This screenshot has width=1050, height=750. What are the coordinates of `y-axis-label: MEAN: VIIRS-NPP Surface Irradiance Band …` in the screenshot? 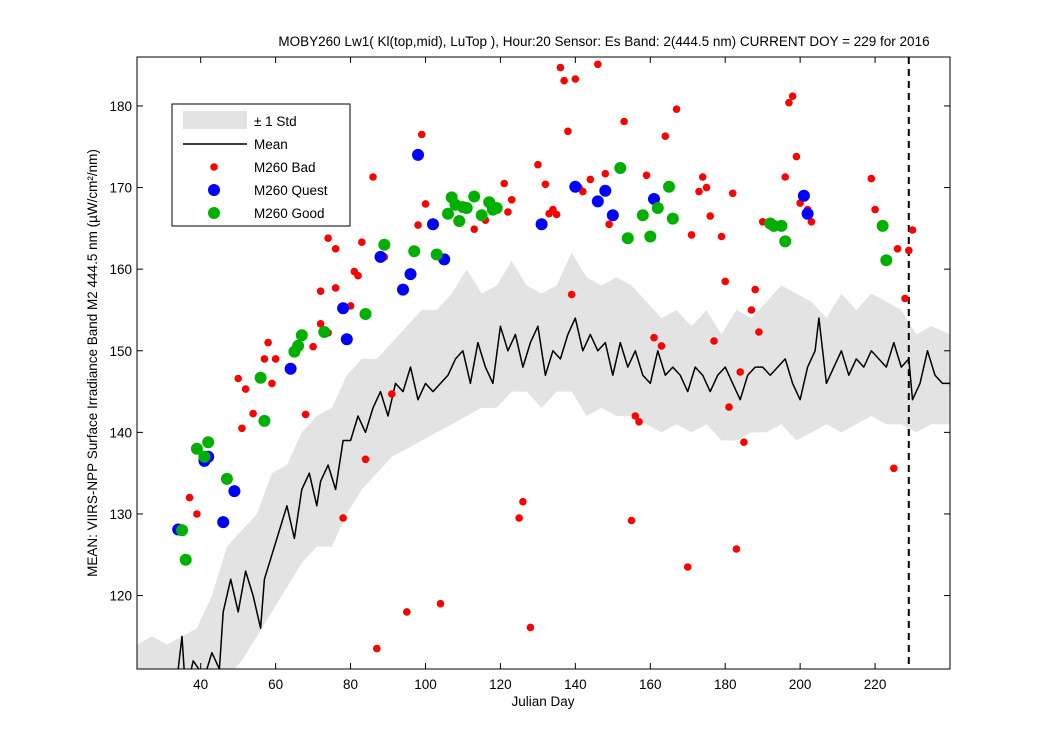 It's located at (92, 363).